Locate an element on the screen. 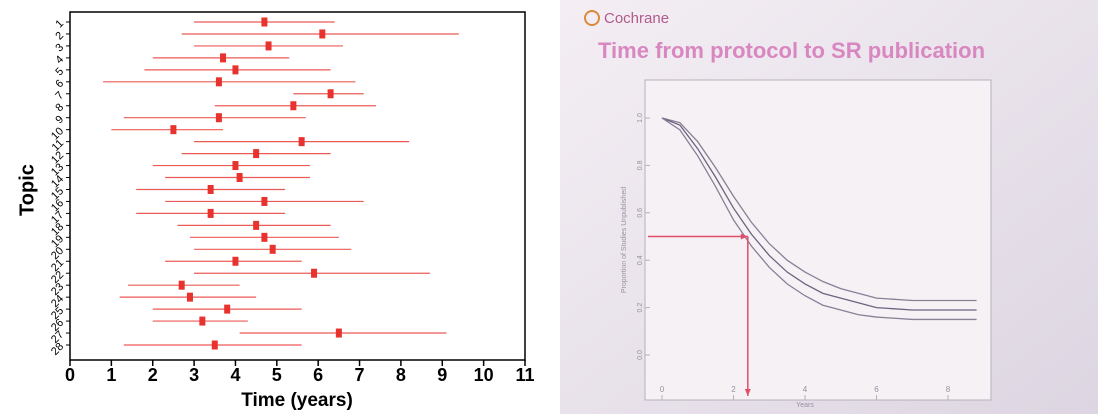 The width and height of the screenshot is (1098, 414). x-tick-label: 3 is located at coordinates (194, 375).